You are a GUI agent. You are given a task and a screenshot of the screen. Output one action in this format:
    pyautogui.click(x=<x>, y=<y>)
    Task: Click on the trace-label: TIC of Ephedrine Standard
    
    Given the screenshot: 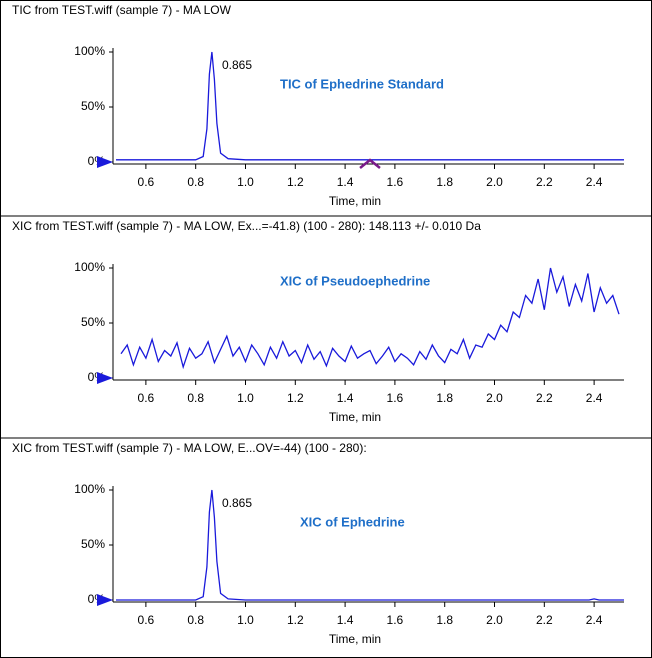 What is the action you would take?
    pyautogui.click(x=362, y=83)
    